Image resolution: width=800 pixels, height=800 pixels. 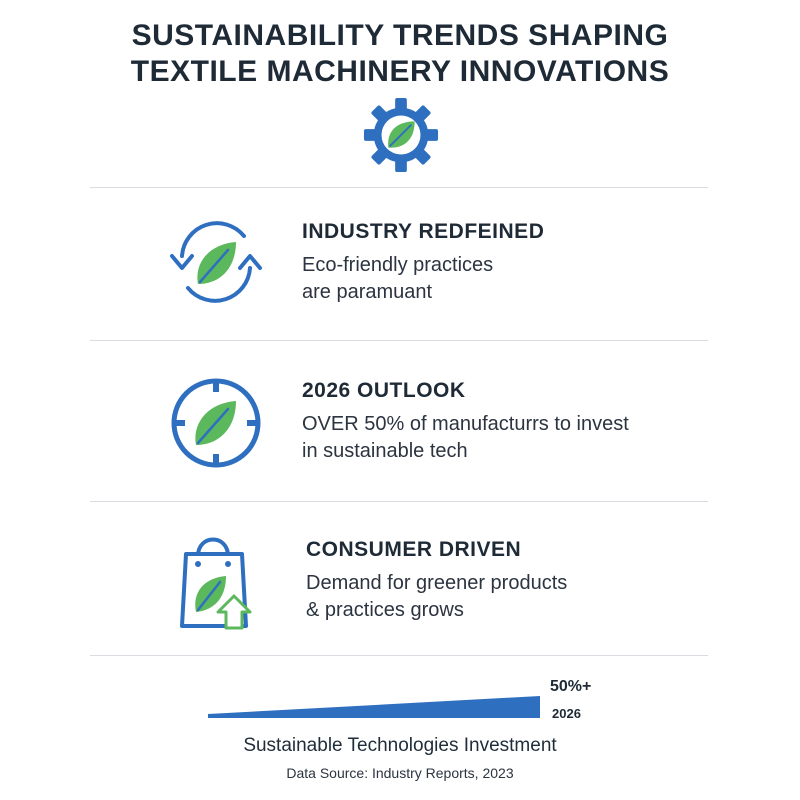 What do you see at coordinates (374, 707) in the screenshot?
I see `investment-area` at bounding box center [374, 707].